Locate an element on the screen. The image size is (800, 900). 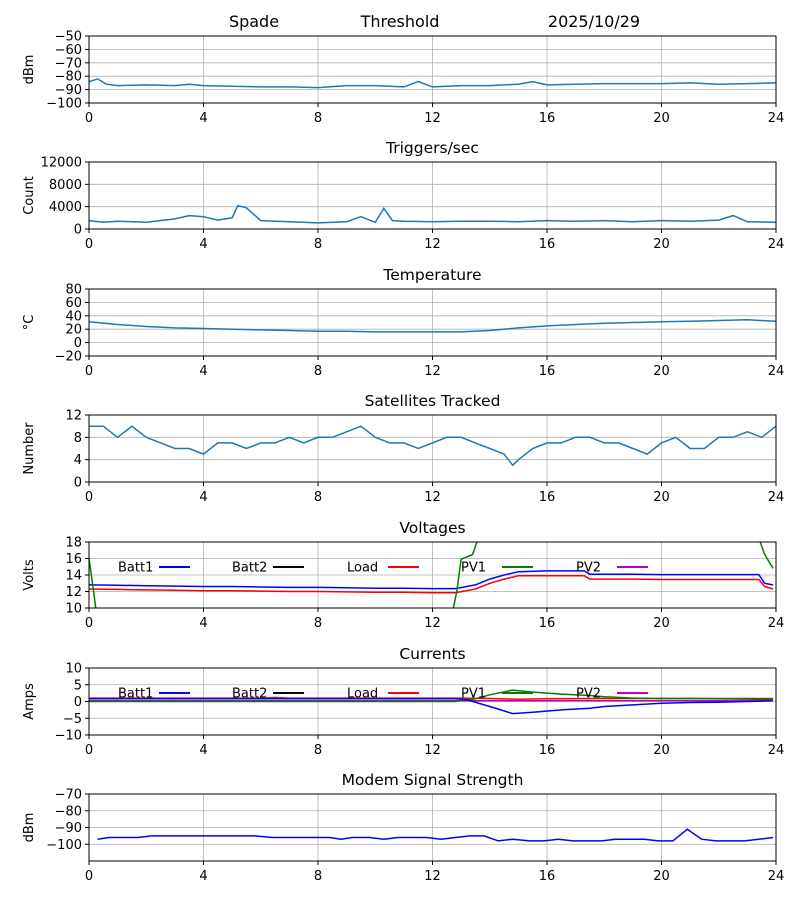
voltages-legend-label-pv2: PV2 is located at coordinates (588, 568).